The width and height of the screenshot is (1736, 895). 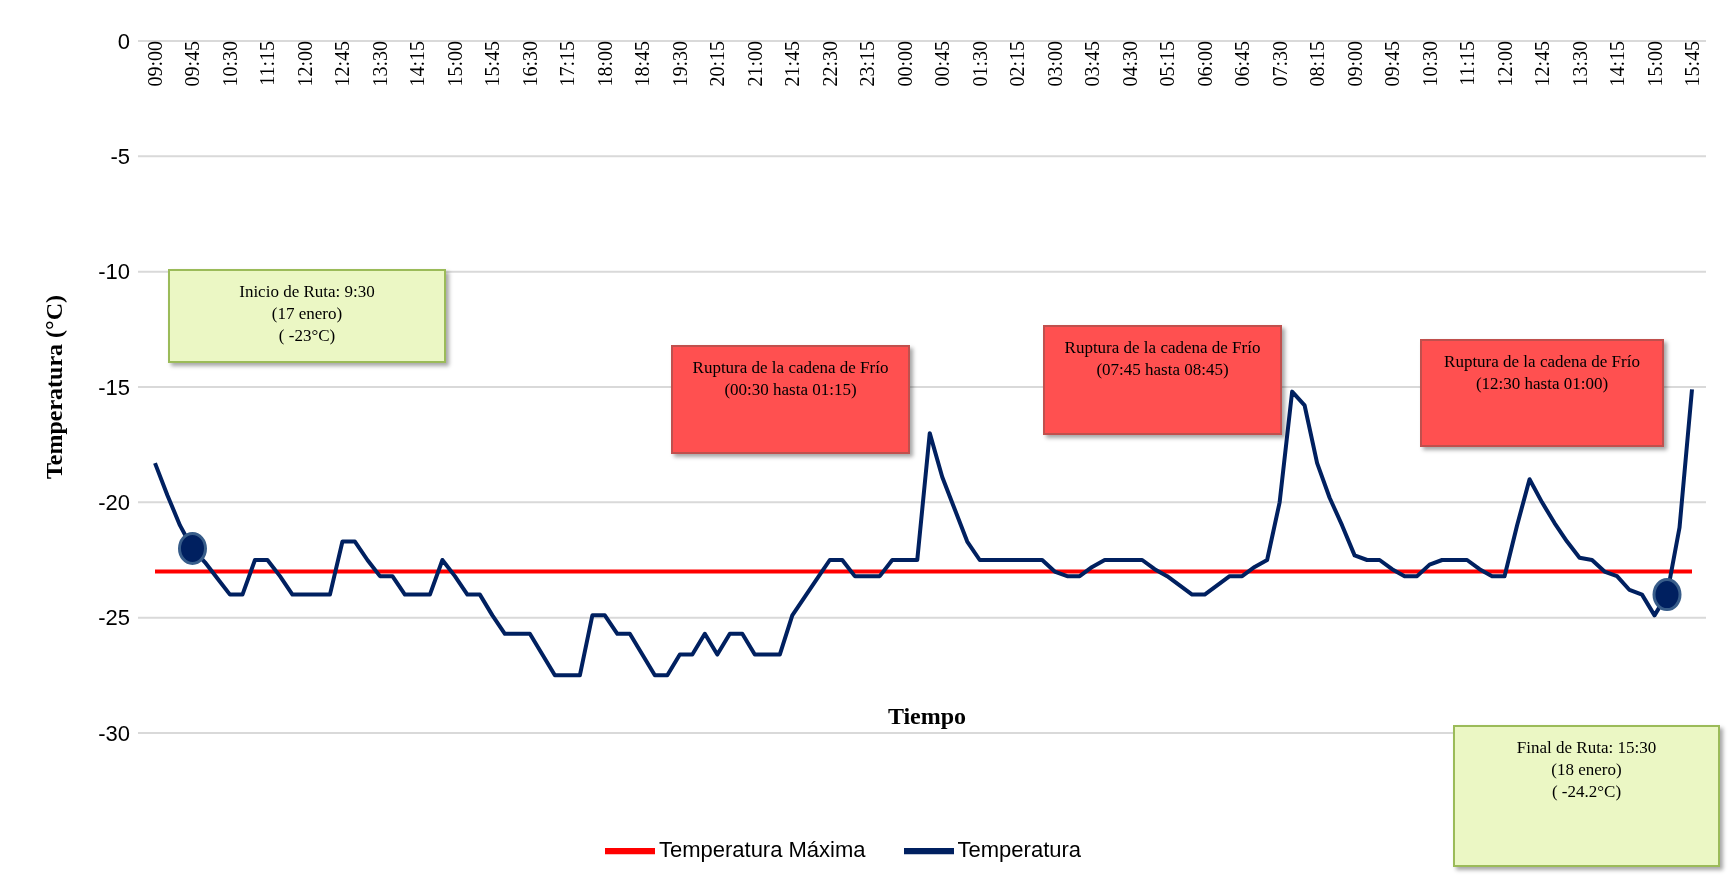 What do you see at coordinates (120, 157) in the screenshot?
I see `y-tick-label: -5` at bounding box center [120, 157].